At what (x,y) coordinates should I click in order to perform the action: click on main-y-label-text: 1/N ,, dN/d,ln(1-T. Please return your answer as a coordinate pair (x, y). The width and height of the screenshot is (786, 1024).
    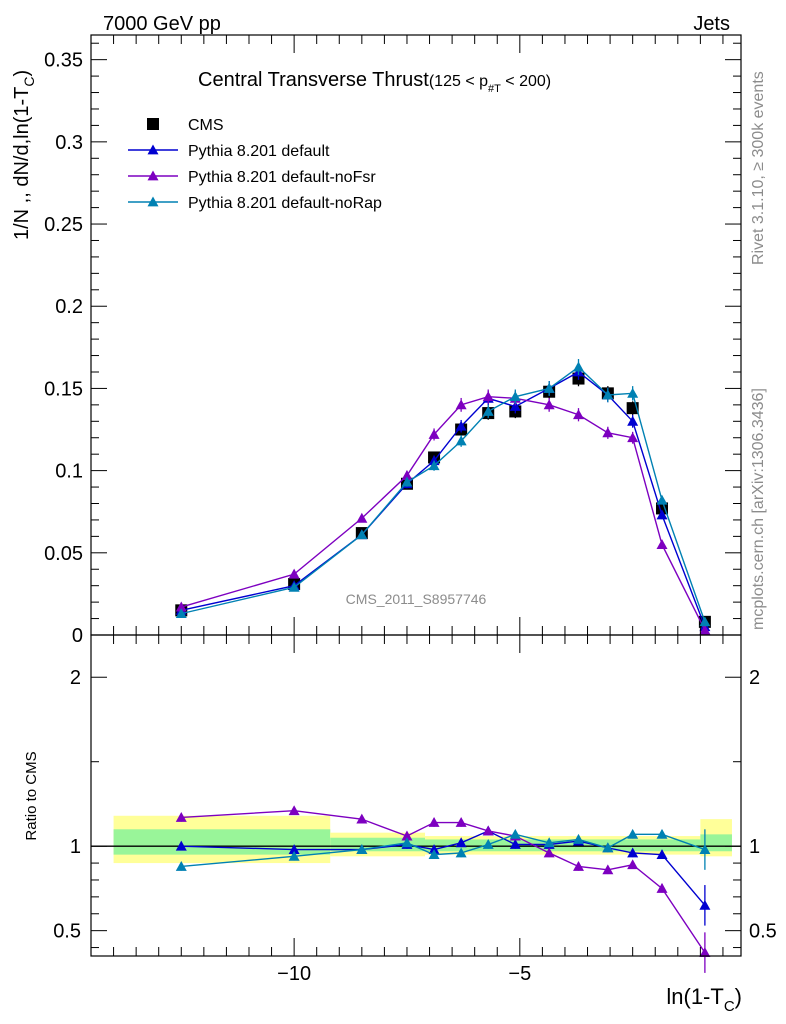
    Looking at the image, I should click on (22, 163).